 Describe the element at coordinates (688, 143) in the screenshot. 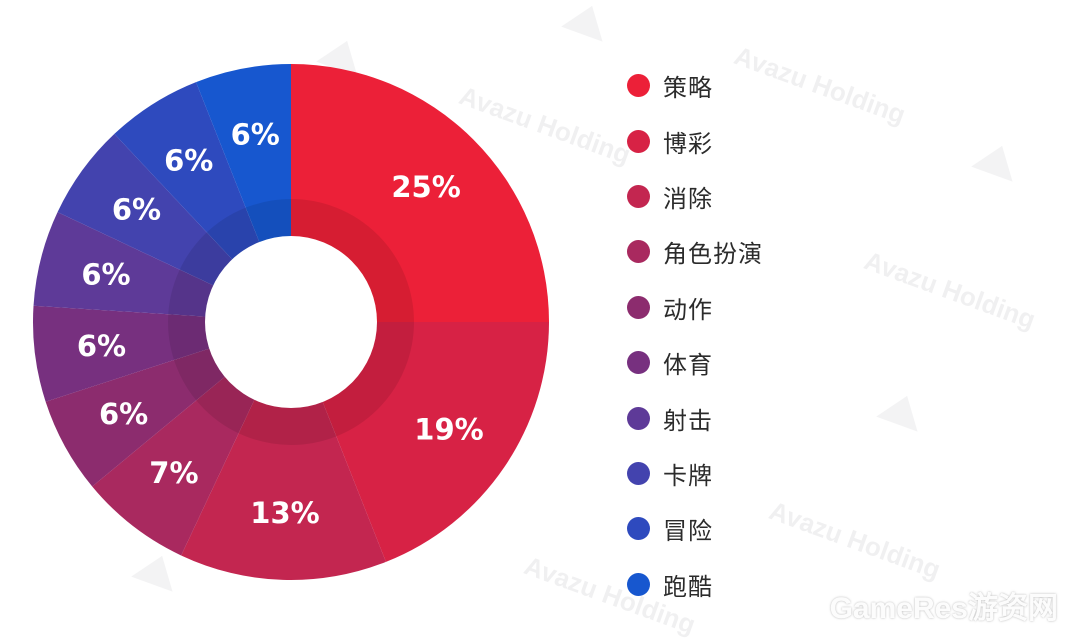

I see `legend-label: 博彩` at that location.